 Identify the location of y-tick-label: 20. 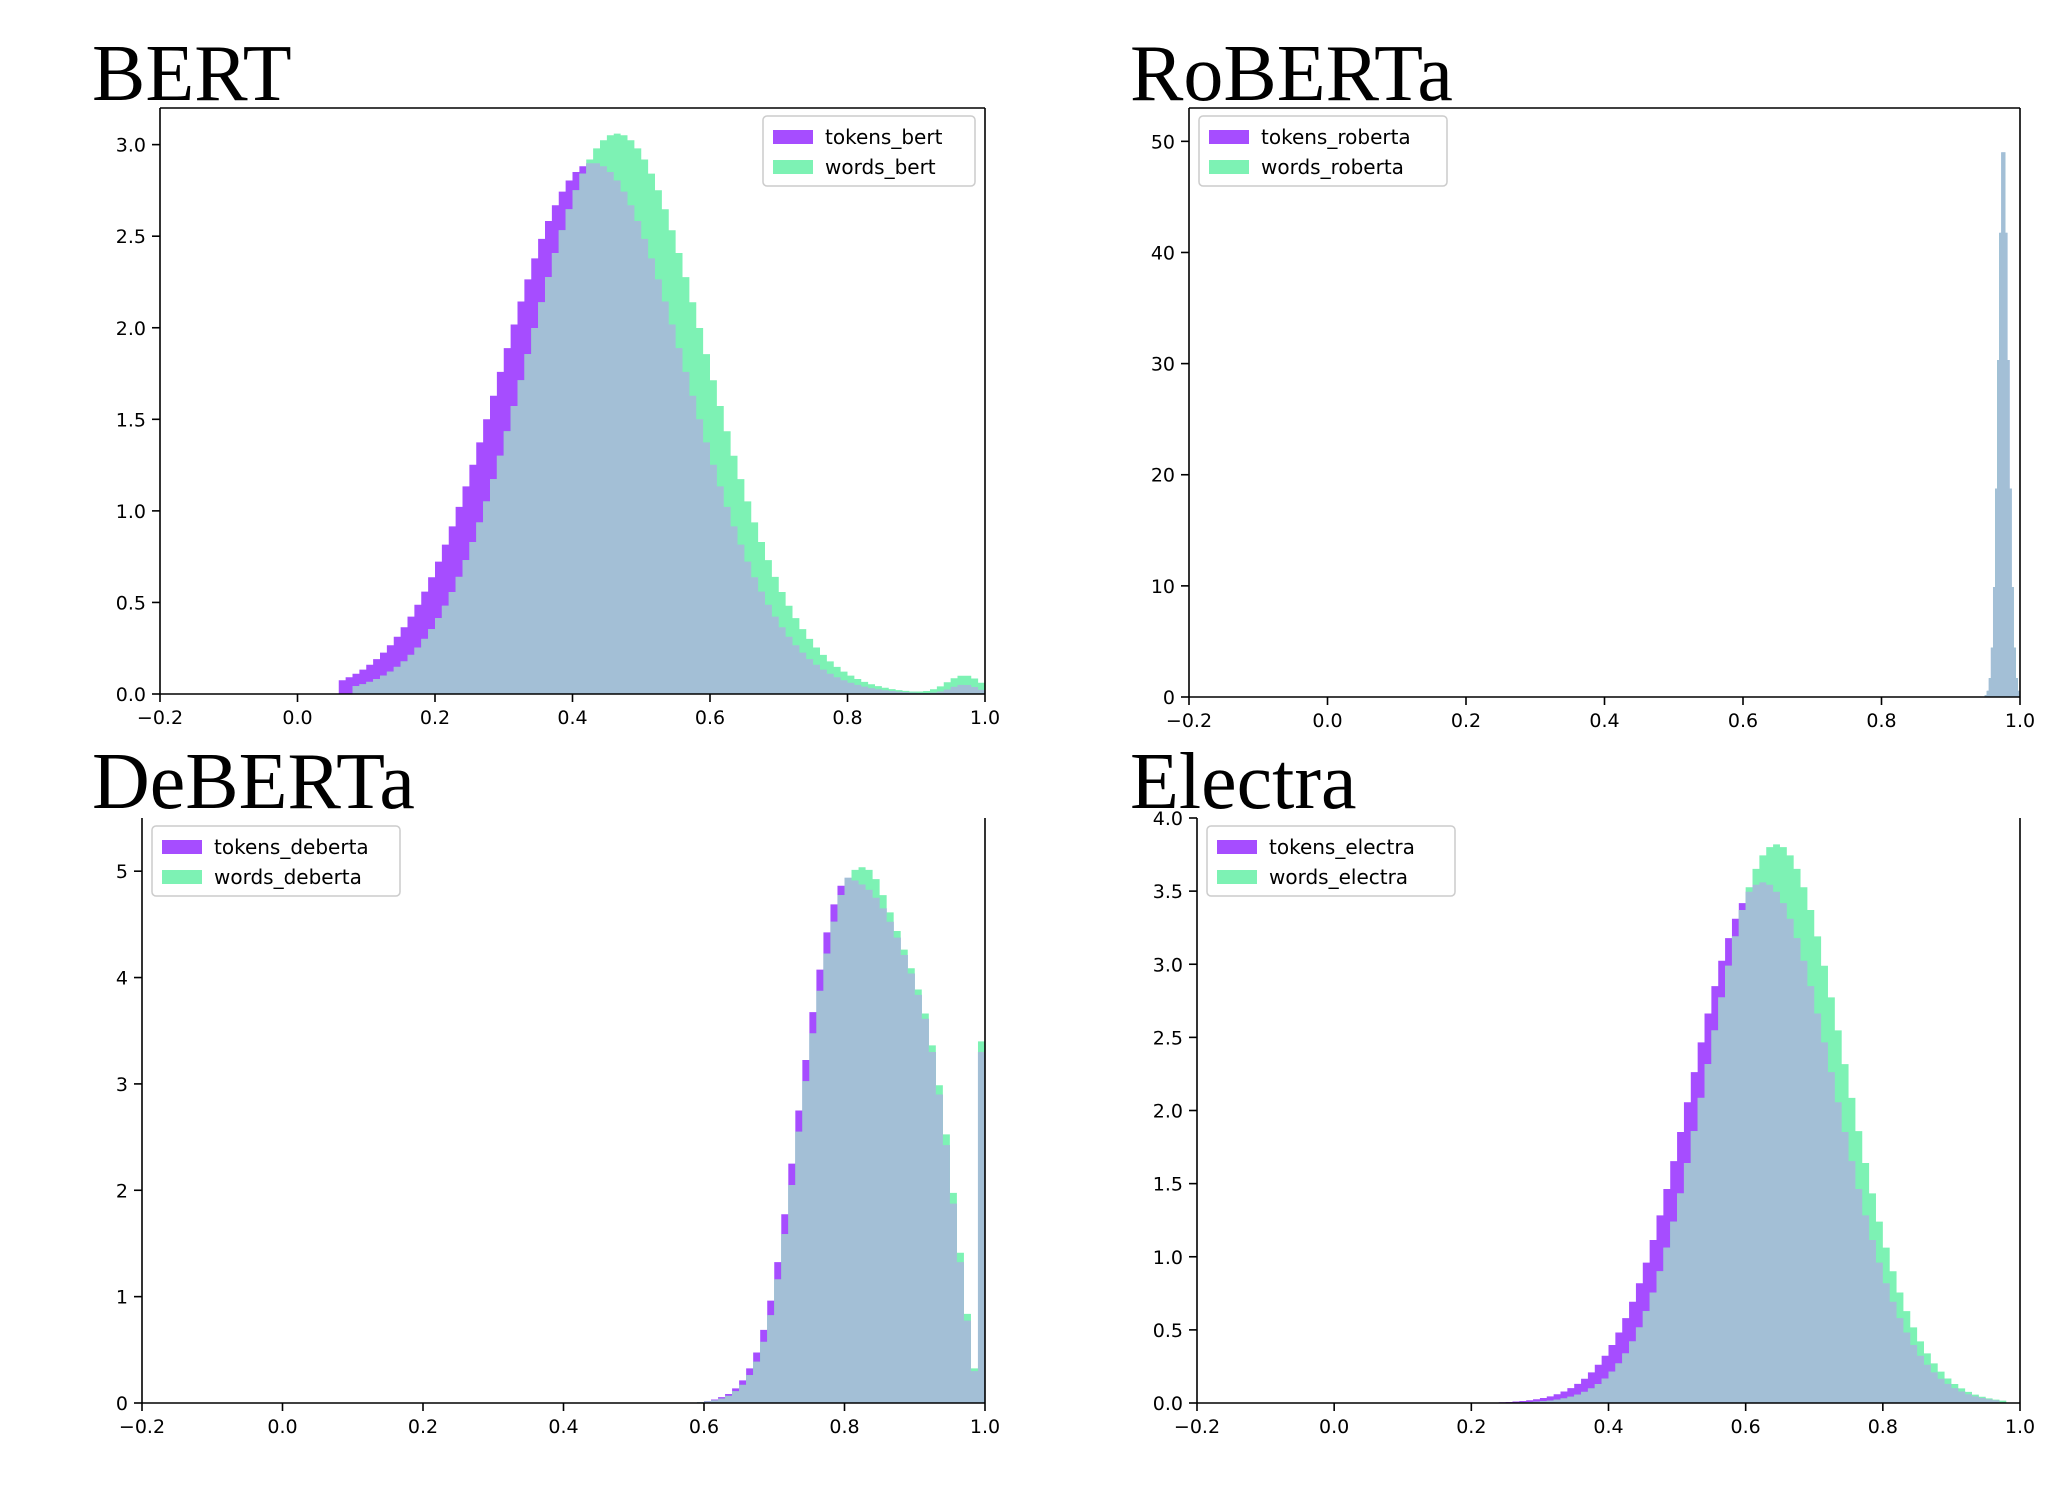
(1163, 476).